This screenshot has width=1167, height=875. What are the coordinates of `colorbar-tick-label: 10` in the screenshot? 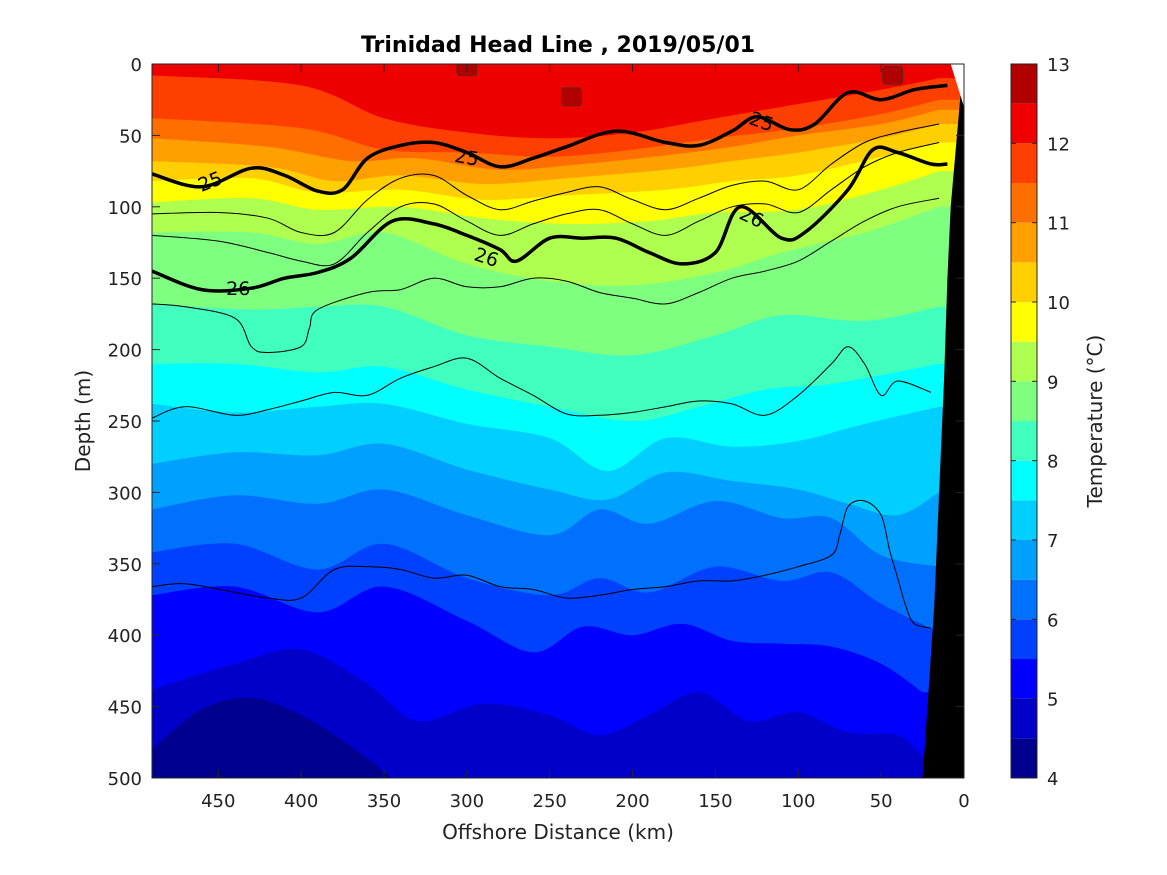 It's located at (1058, 303).